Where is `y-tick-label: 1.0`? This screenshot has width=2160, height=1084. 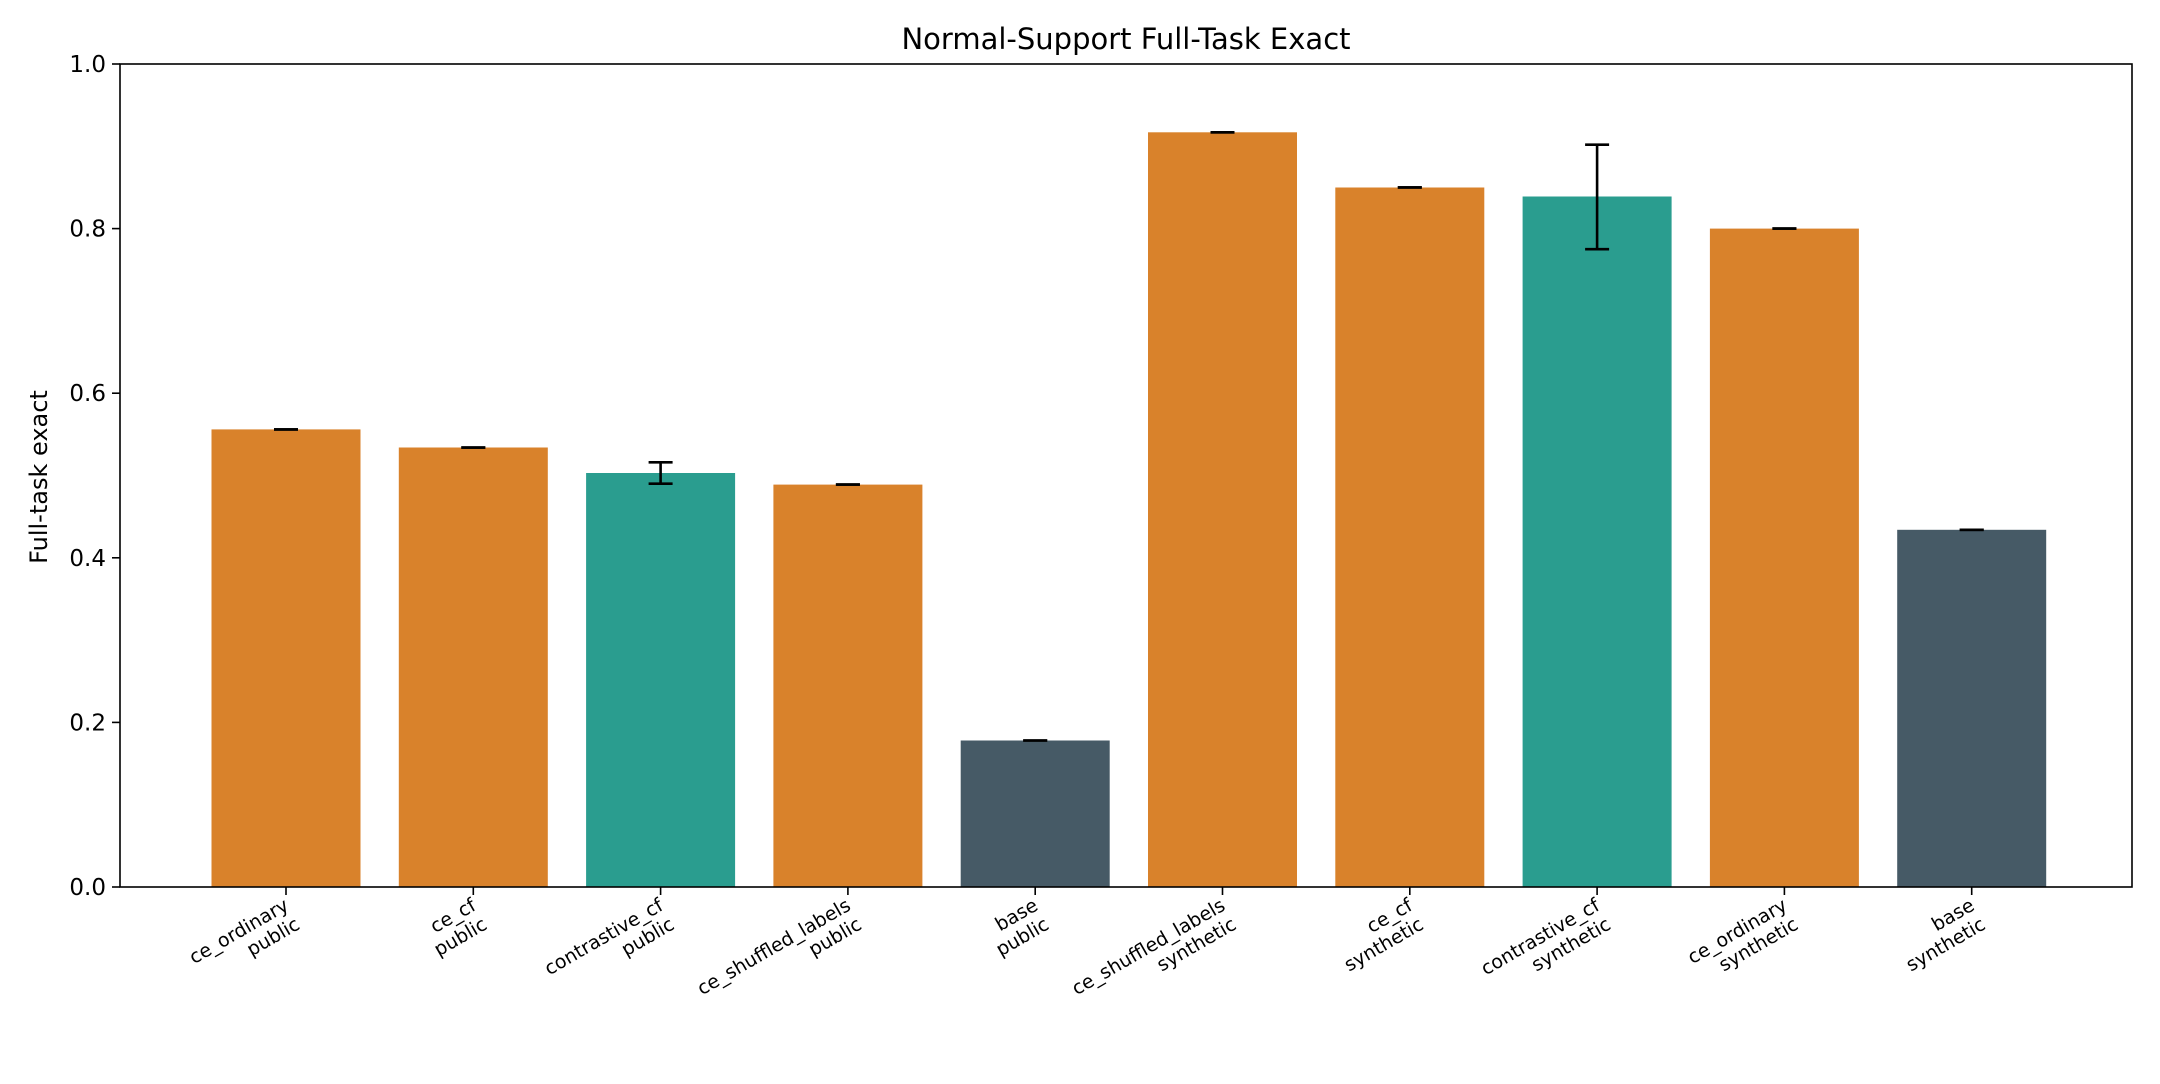 y-tick-label: 1.0 is located at coordinates (87, 65).